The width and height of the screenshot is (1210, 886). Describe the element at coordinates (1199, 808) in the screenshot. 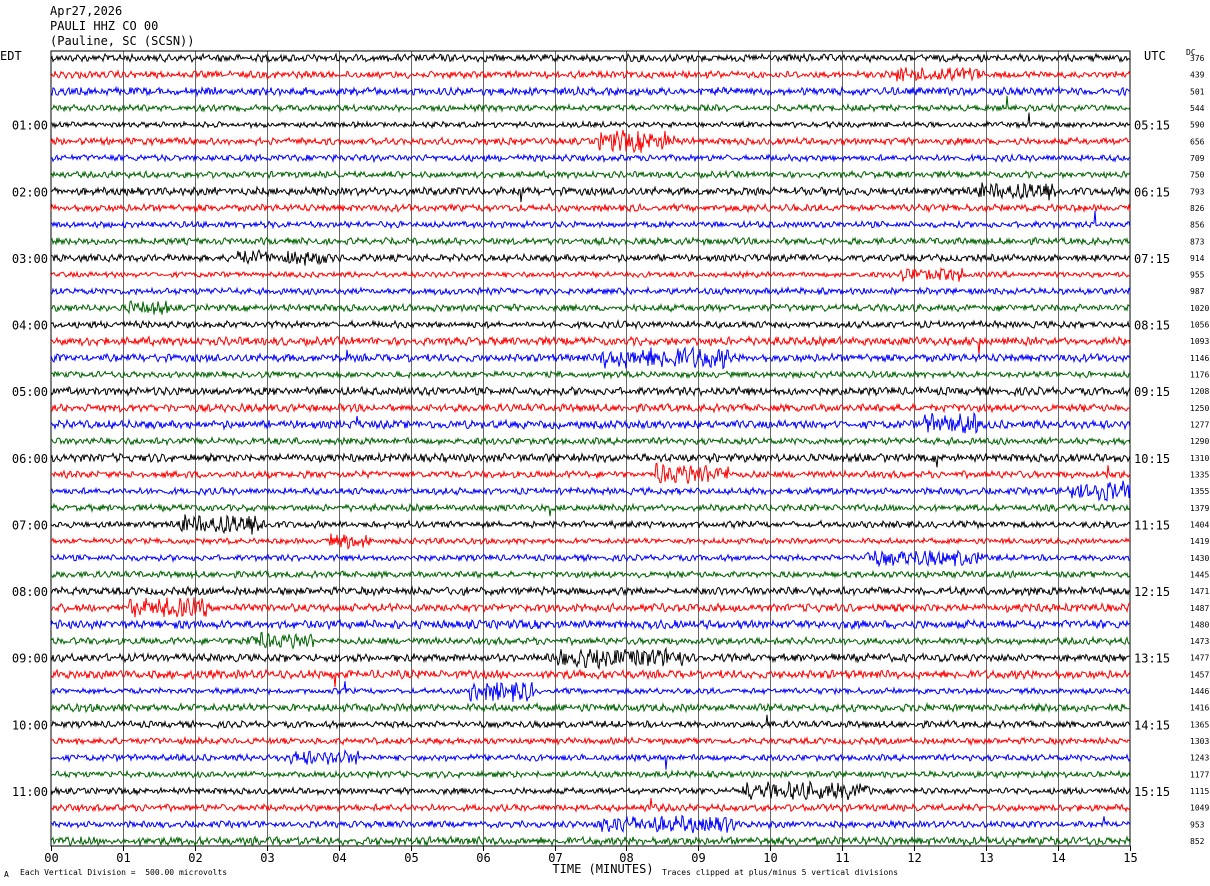

I see `dc-offset-value: 1049` at that location.